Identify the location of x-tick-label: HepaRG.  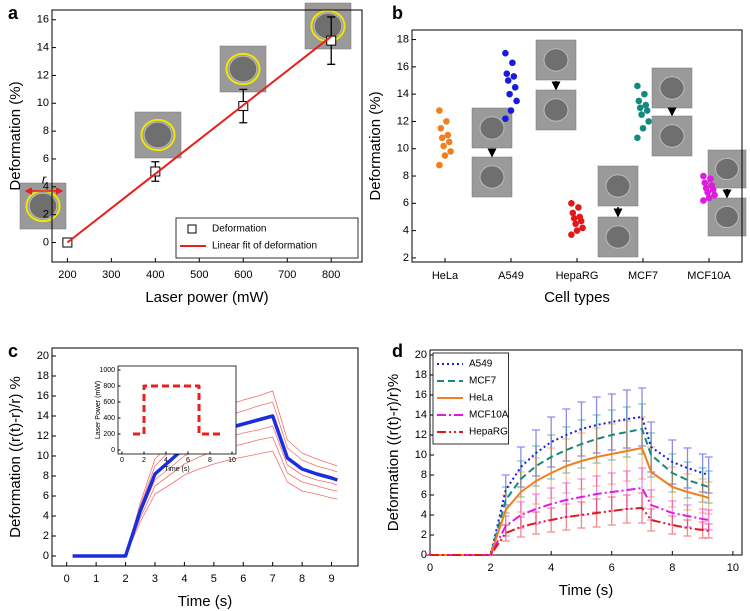
(577, 276).